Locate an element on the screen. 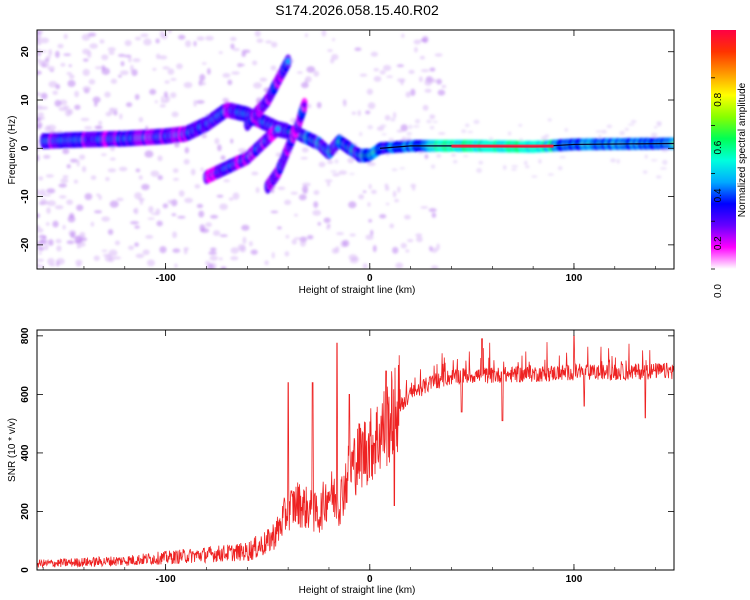 This screenshot has width=750, height=600. snr-y-tick-label: 400 is located at coordinates (25, 452).